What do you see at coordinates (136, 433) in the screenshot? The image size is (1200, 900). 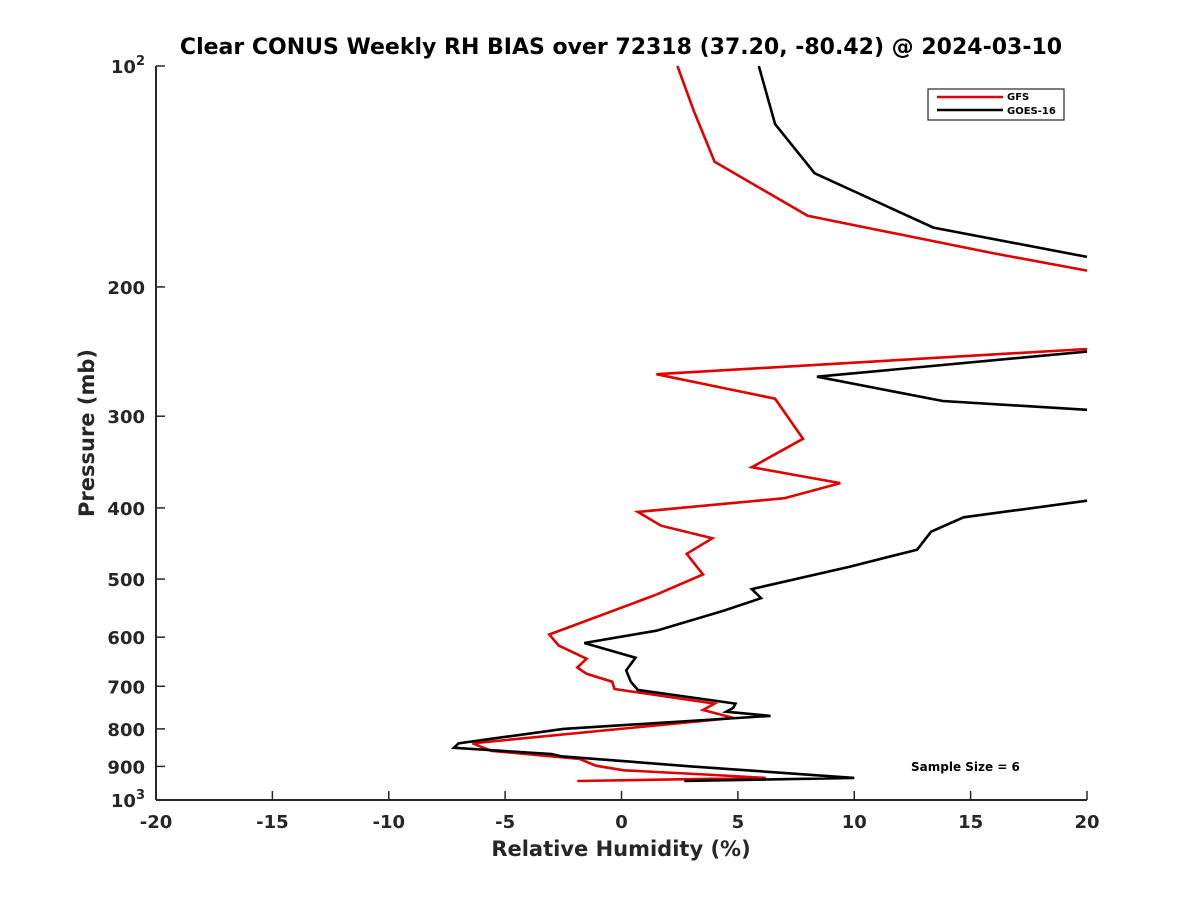 I see `y-ticks: 10² 200 300 400 500 600 700 800 900 10³` at bounding box center [136, 433].